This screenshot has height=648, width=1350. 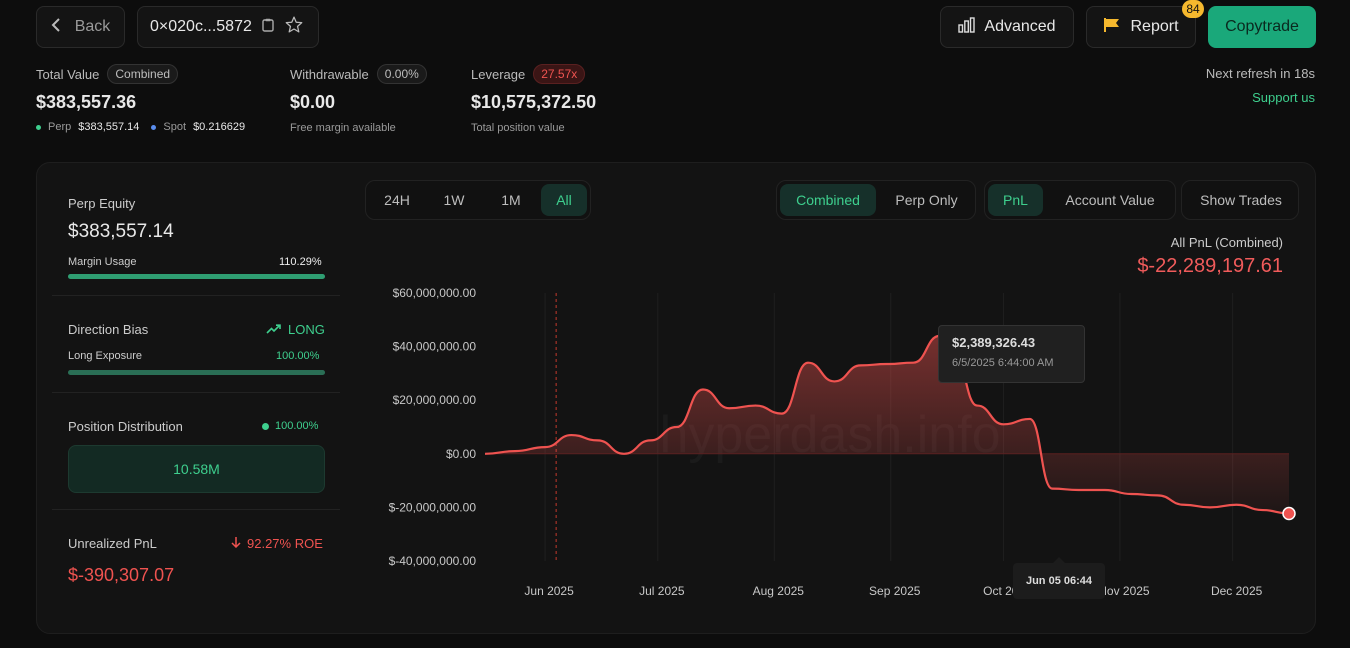 I want to click on position-dist-box: 10.58M, so click(x=196, y=469).